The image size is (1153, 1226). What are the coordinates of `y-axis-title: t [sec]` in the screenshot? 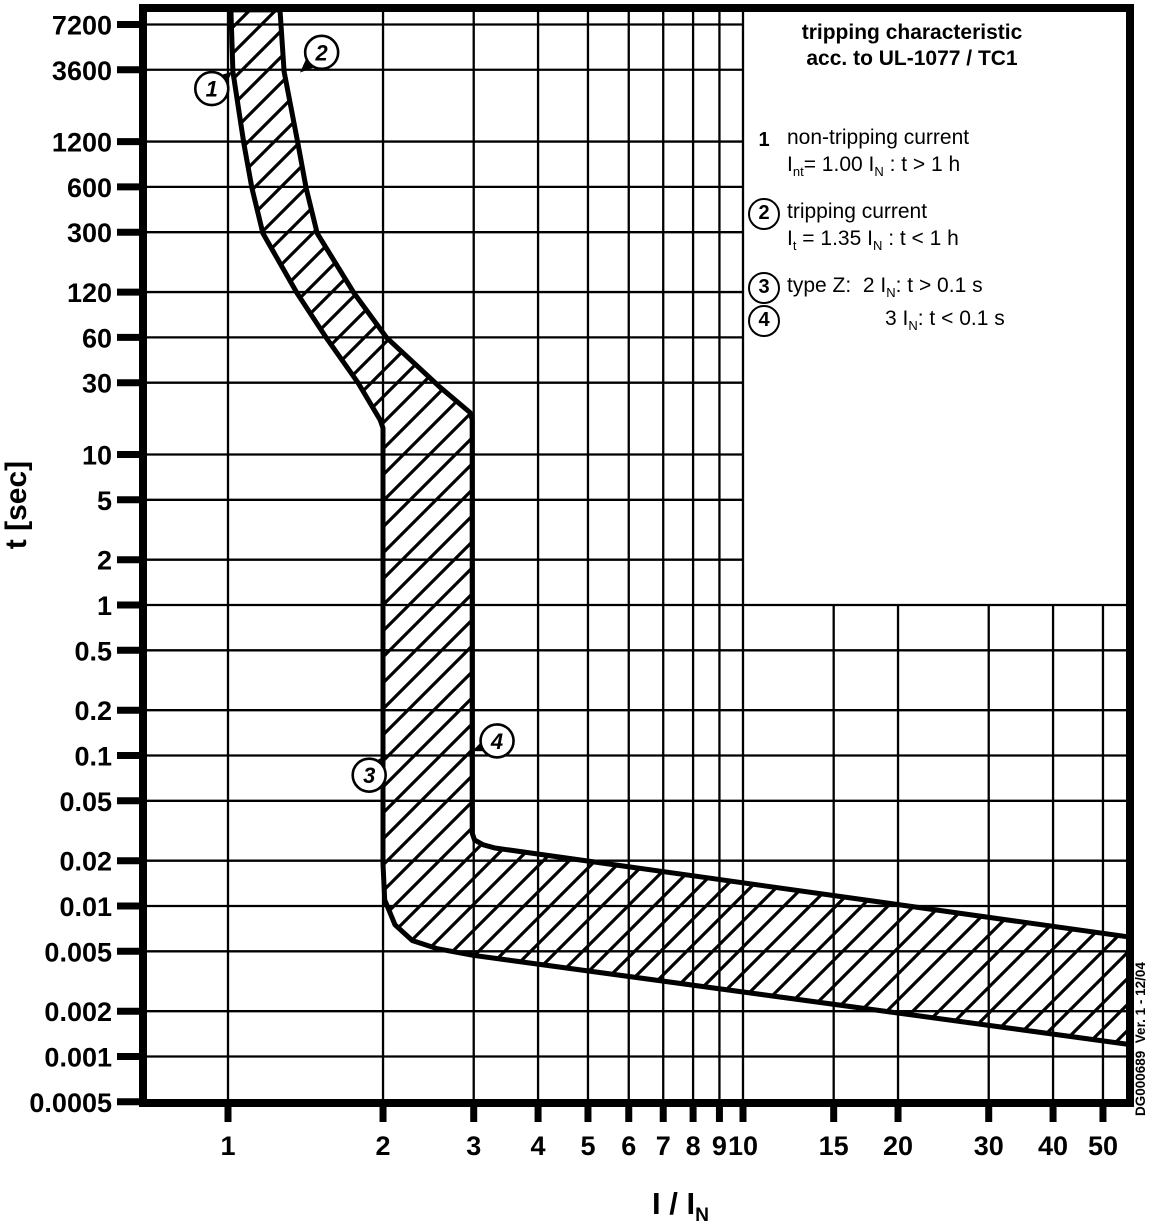 It's located at (16, 505).